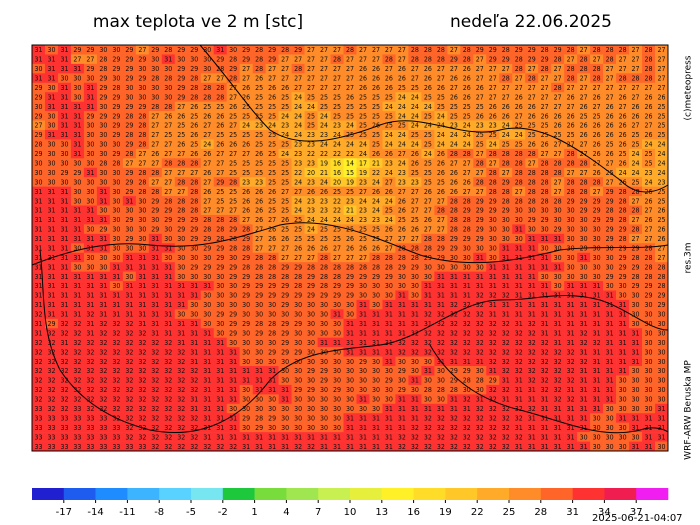 This screenshot has width=700, height=525. What do you see at coordinates (549, 389) in the screenshot?
I see `border-line` at bounding box center [549, 389].